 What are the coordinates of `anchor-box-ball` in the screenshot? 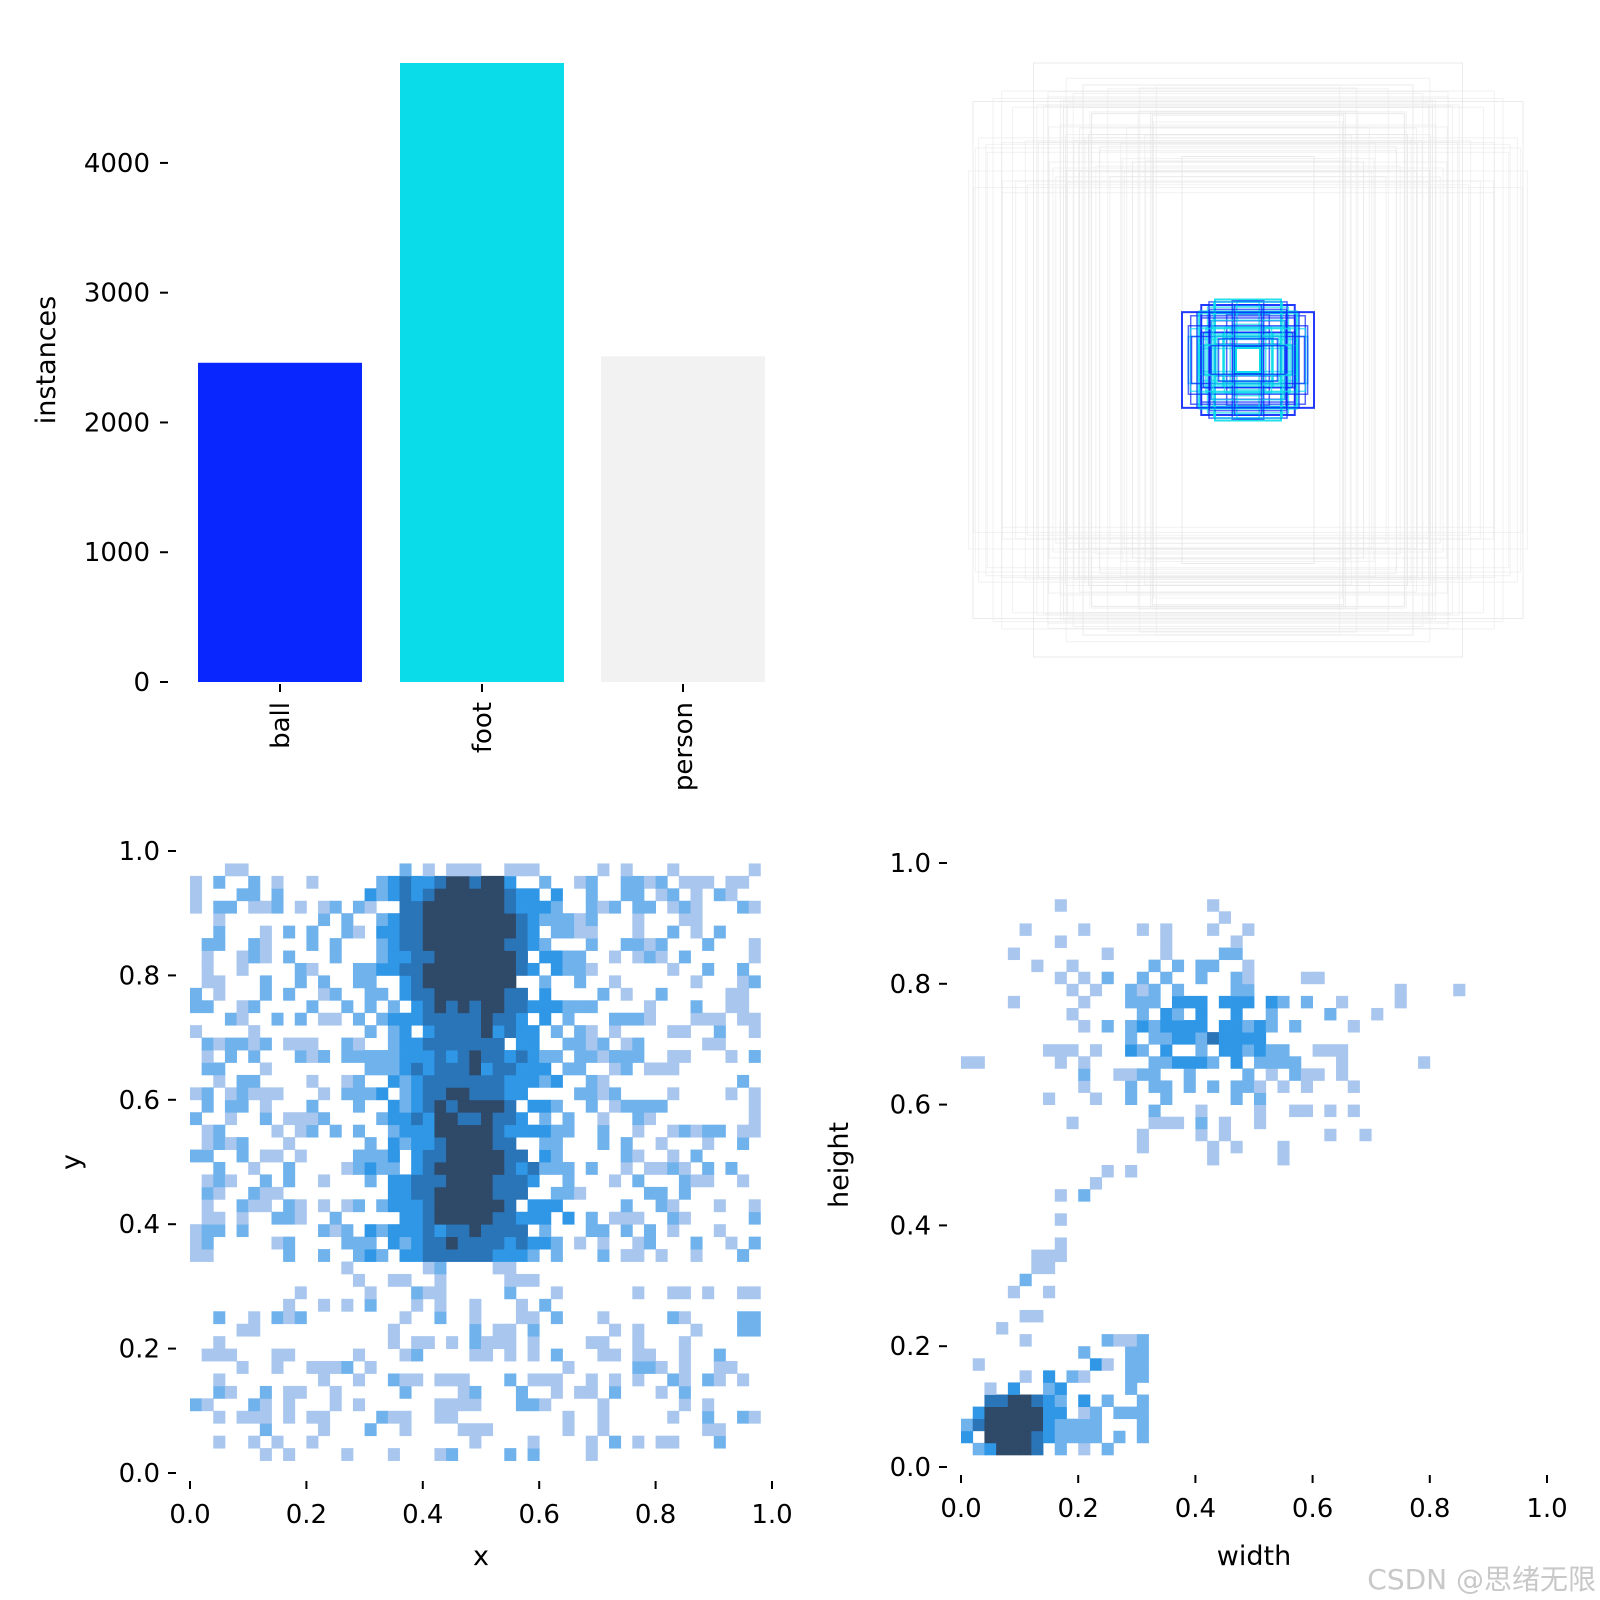 It's located at (1248, 360).